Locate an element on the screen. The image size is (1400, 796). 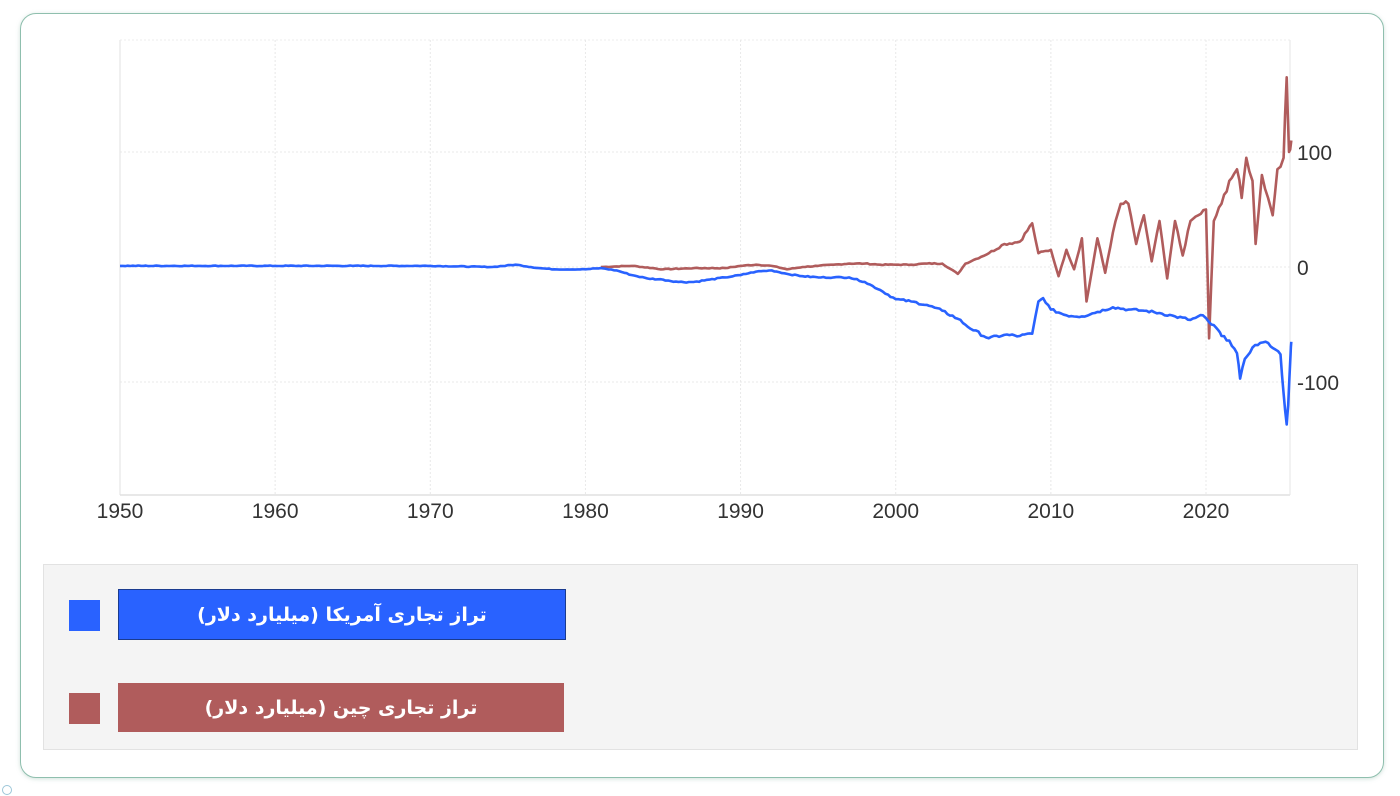
legend-swatch-china is located at coordinates (84, 708).